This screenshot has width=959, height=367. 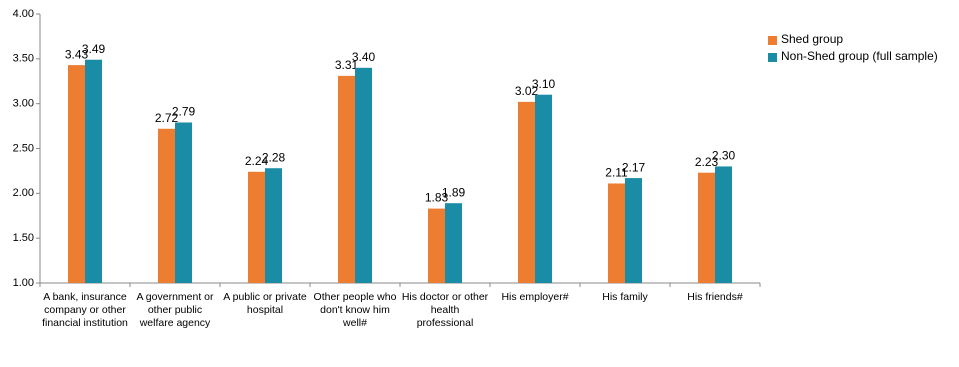 What do you see at coordinates (23, 193) in the screenshot?
I see `y-tick-label: 2.00` at bounding box center [23, 193].